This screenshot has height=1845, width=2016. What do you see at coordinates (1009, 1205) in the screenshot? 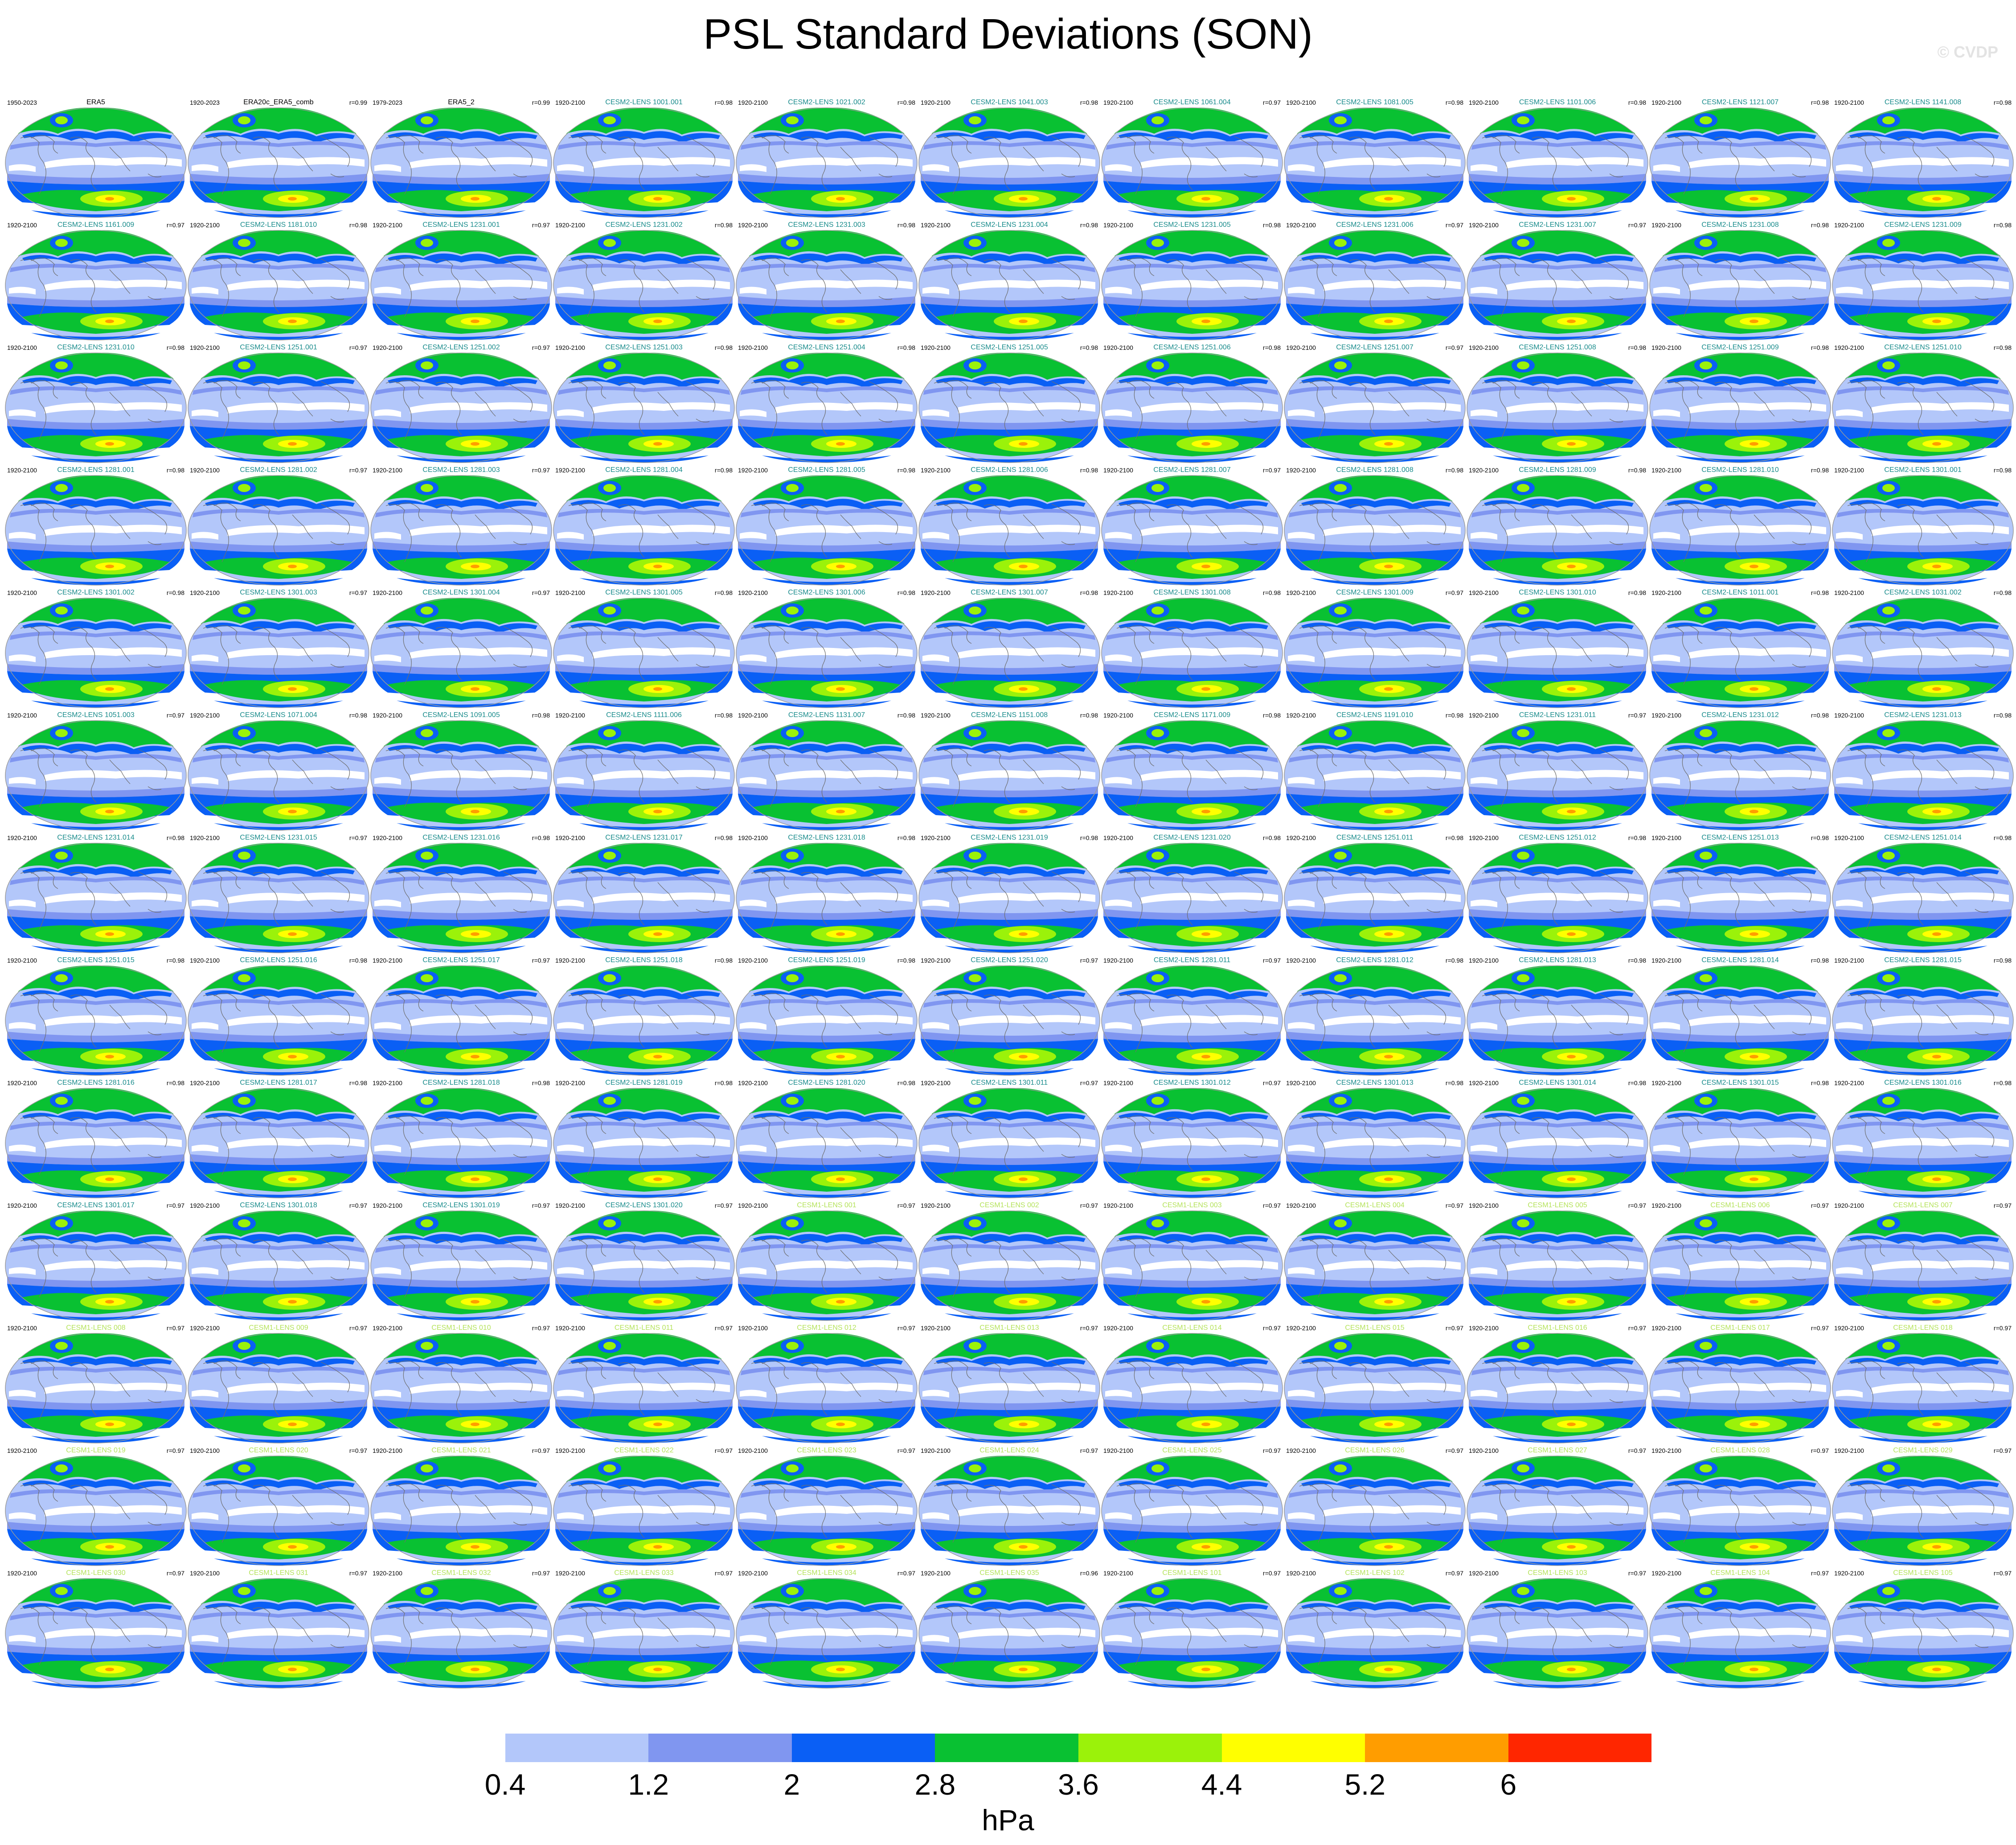
I see `panel-label: CESM1-LENS 002` at bounding box center [1009, 1205].